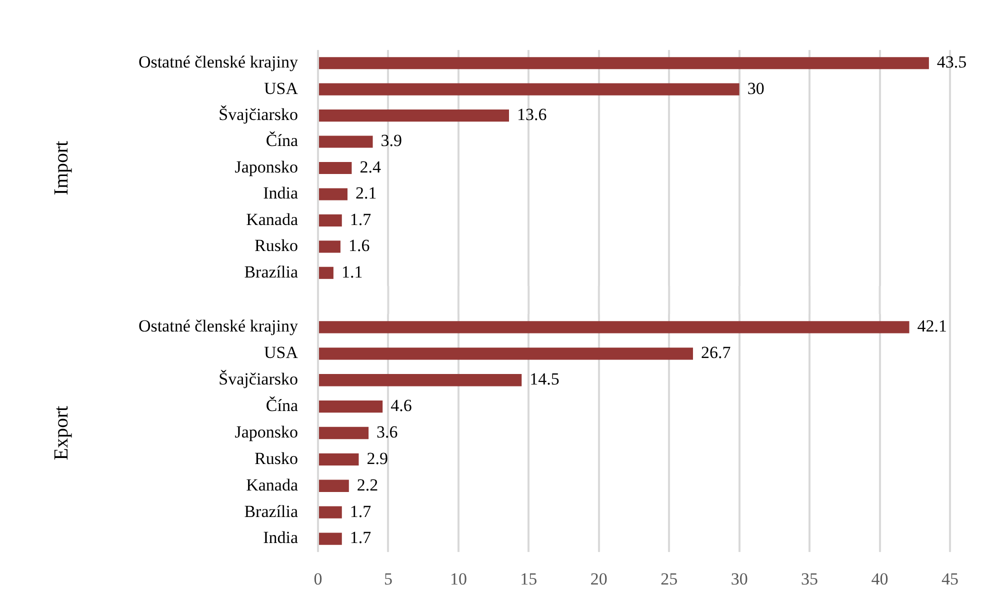 This screenshot has width=984, height=606. I want to click on x-tick-label: 15, so click(529, 579).